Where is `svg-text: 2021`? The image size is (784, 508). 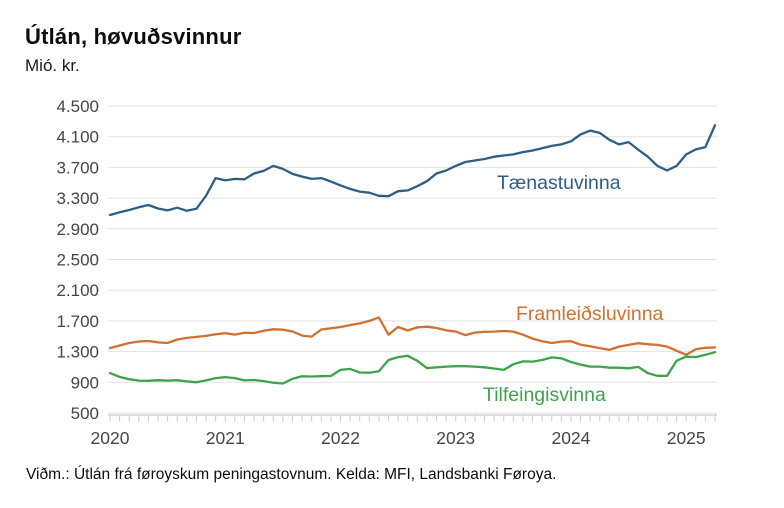 svg-text: 2021 is located at coordinates (225, 438).